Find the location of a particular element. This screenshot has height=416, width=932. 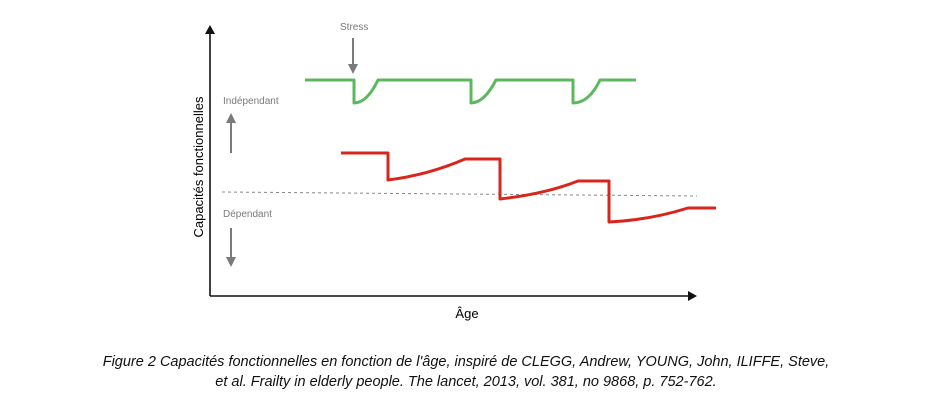

x-axis-arrowhead is located at coordinates (692, 296).